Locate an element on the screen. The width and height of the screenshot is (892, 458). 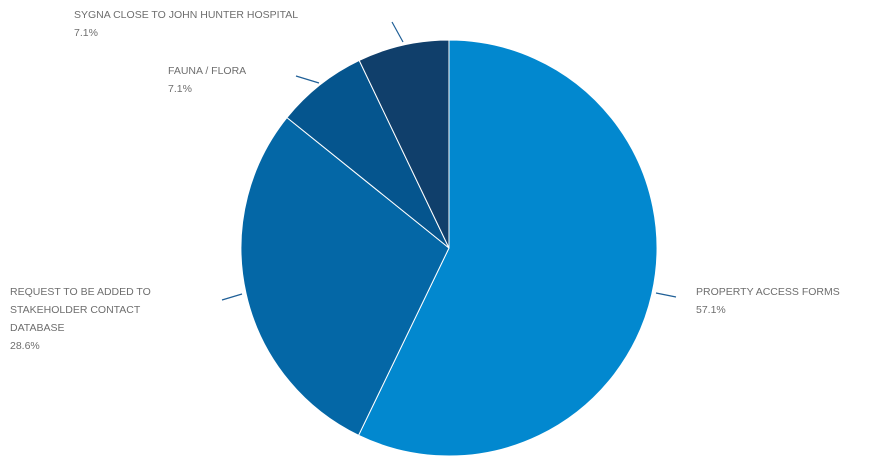
slice-label-0-line-0: PROPERTY ACCESS FORMS is located at coordinates (768, 292).